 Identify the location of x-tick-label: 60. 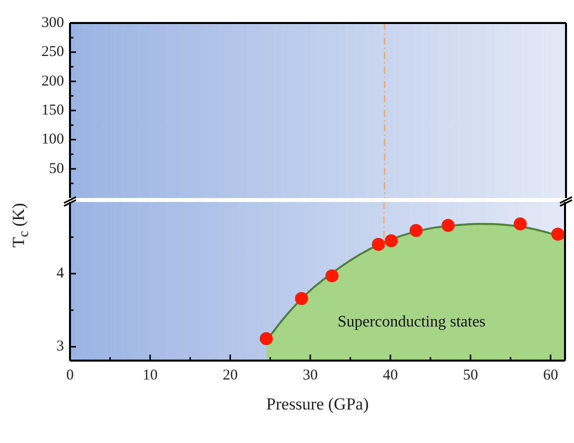
(550, 376).